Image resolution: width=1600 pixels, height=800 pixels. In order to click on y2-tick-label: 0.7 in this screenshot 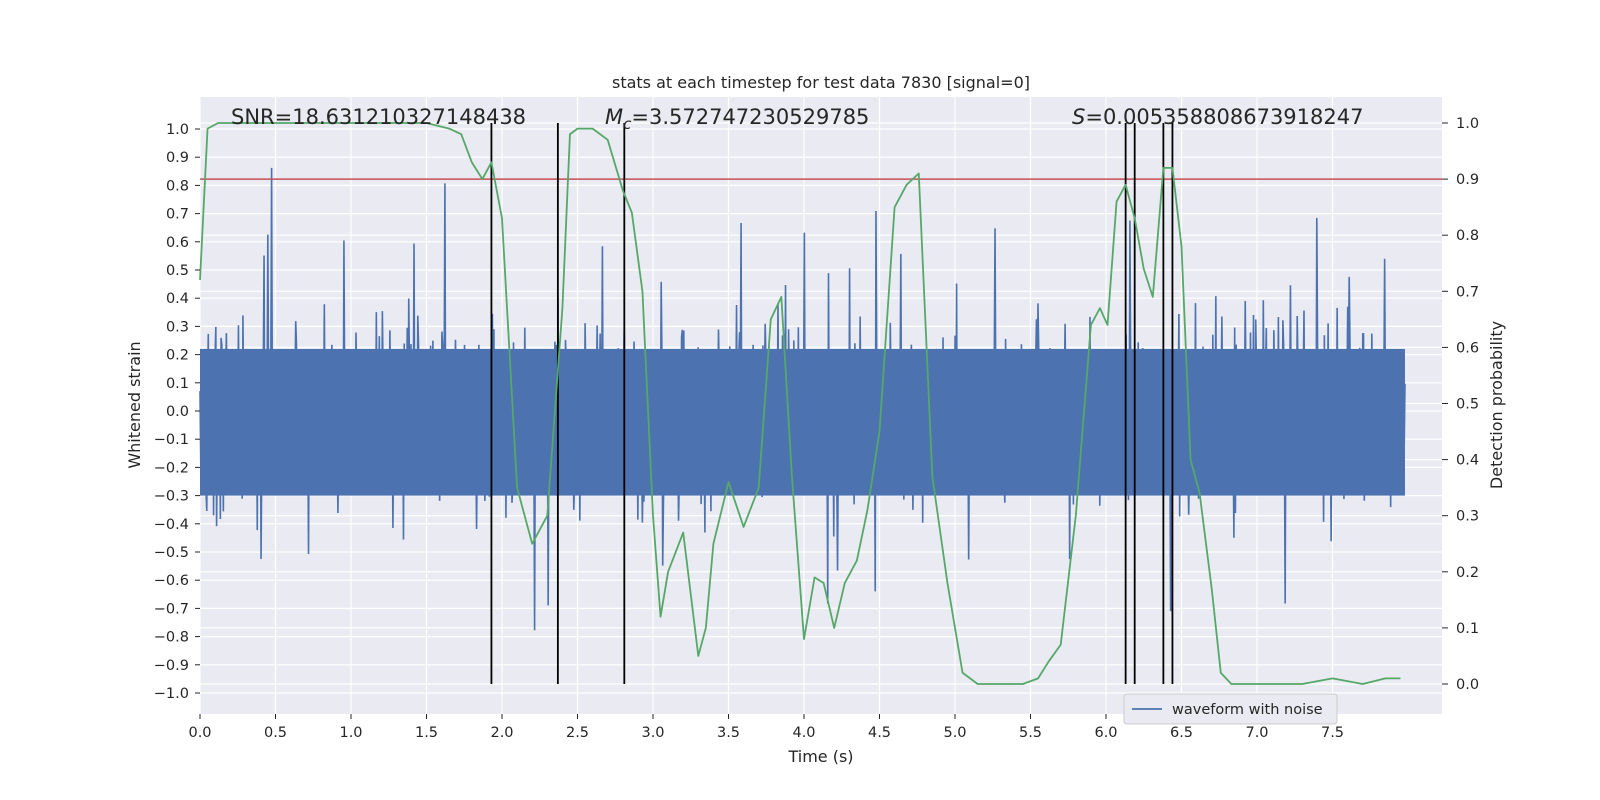, I will do `click(1467, 292)`.